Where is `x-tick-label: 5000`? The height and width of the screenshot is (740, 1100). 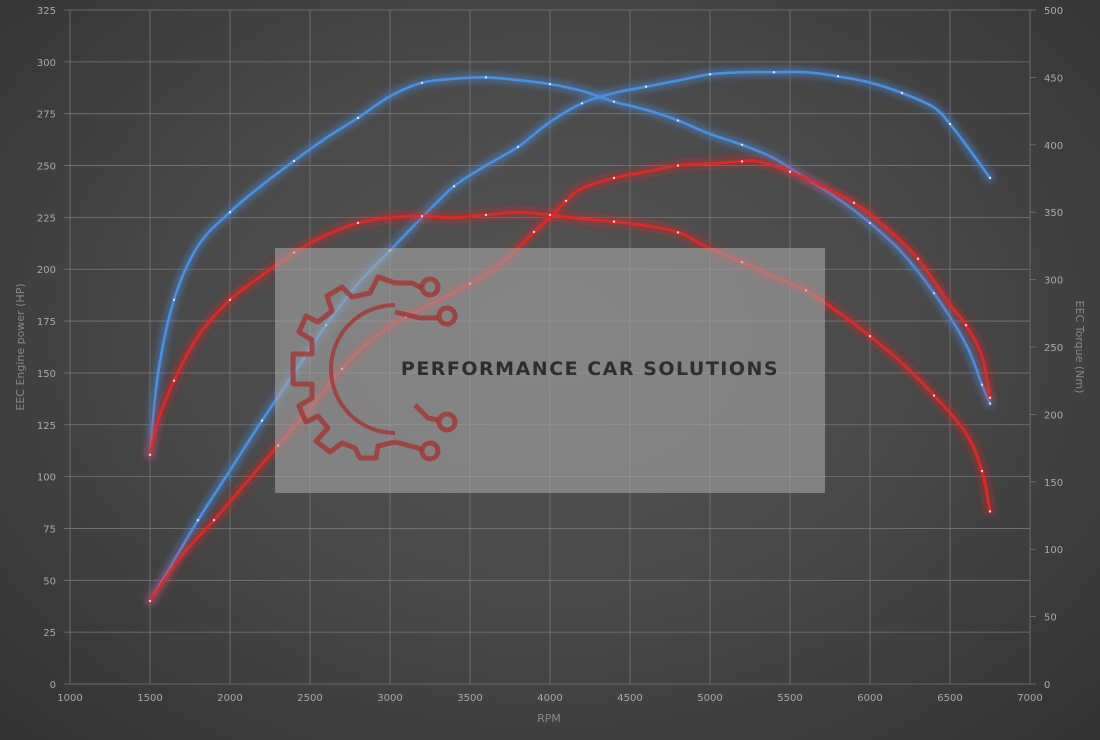 x-tick-label: 5000 is located at coordinates (709, 698).